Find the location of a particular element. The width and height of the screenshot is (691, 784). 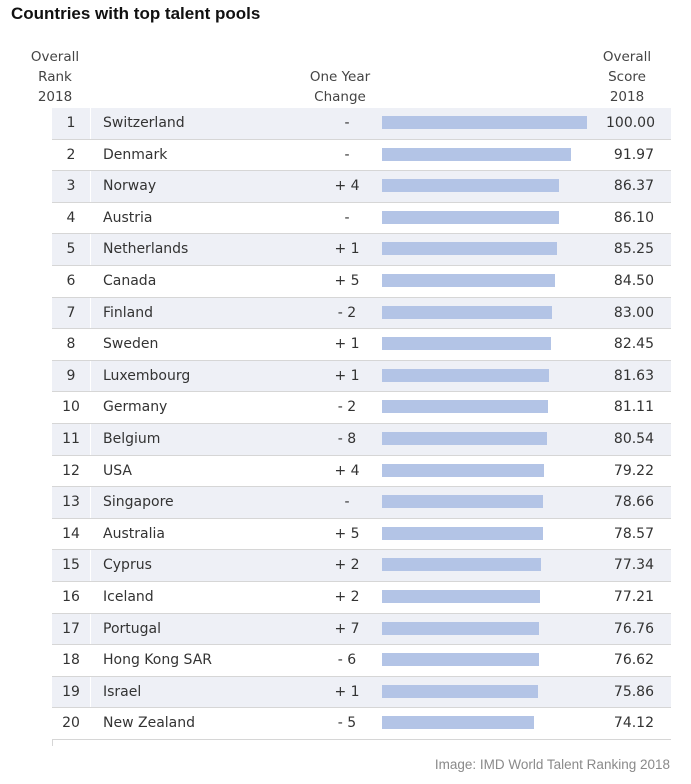

country-cell: Australia is located at coordinates (134, 533).